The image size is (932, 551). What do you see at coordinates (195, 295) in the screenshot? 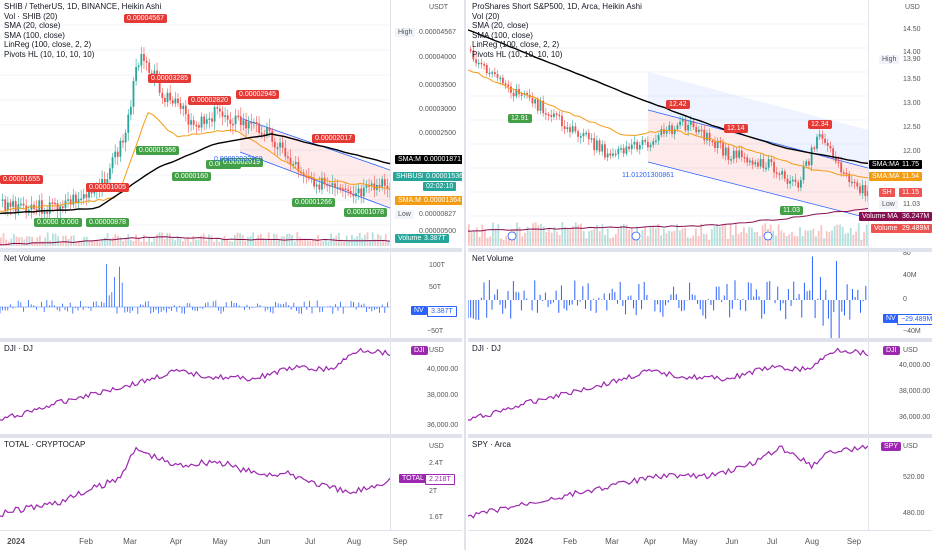
I see `left-nv-plot: Net Volume` at bounding box center [195, 295].